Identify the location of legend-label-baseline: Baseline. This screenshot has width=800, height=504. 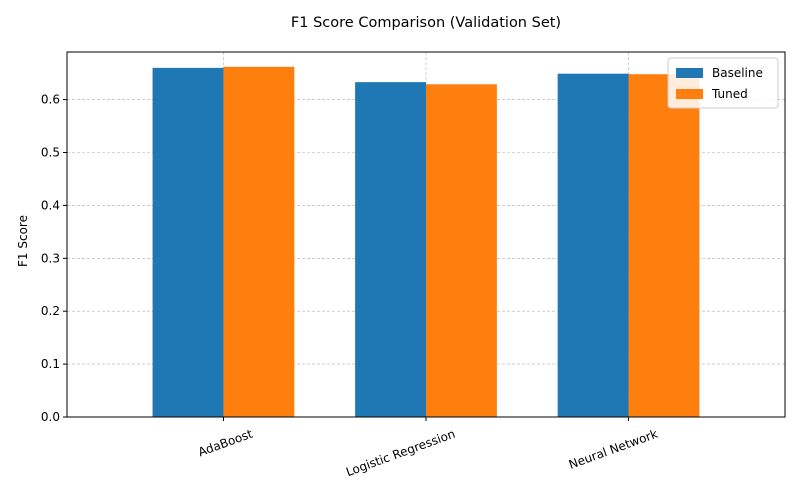
(737, 73).